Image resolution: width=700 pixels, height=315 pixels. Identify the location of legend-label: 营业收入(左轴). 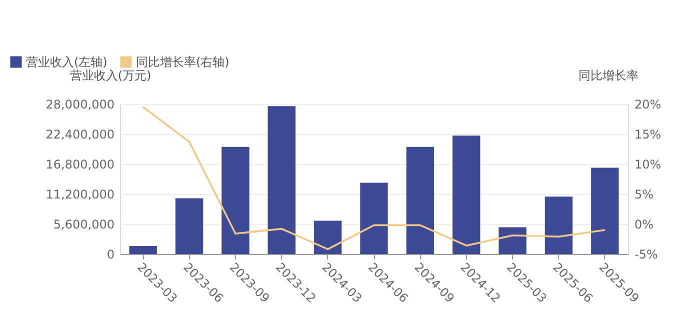
(67, 62).